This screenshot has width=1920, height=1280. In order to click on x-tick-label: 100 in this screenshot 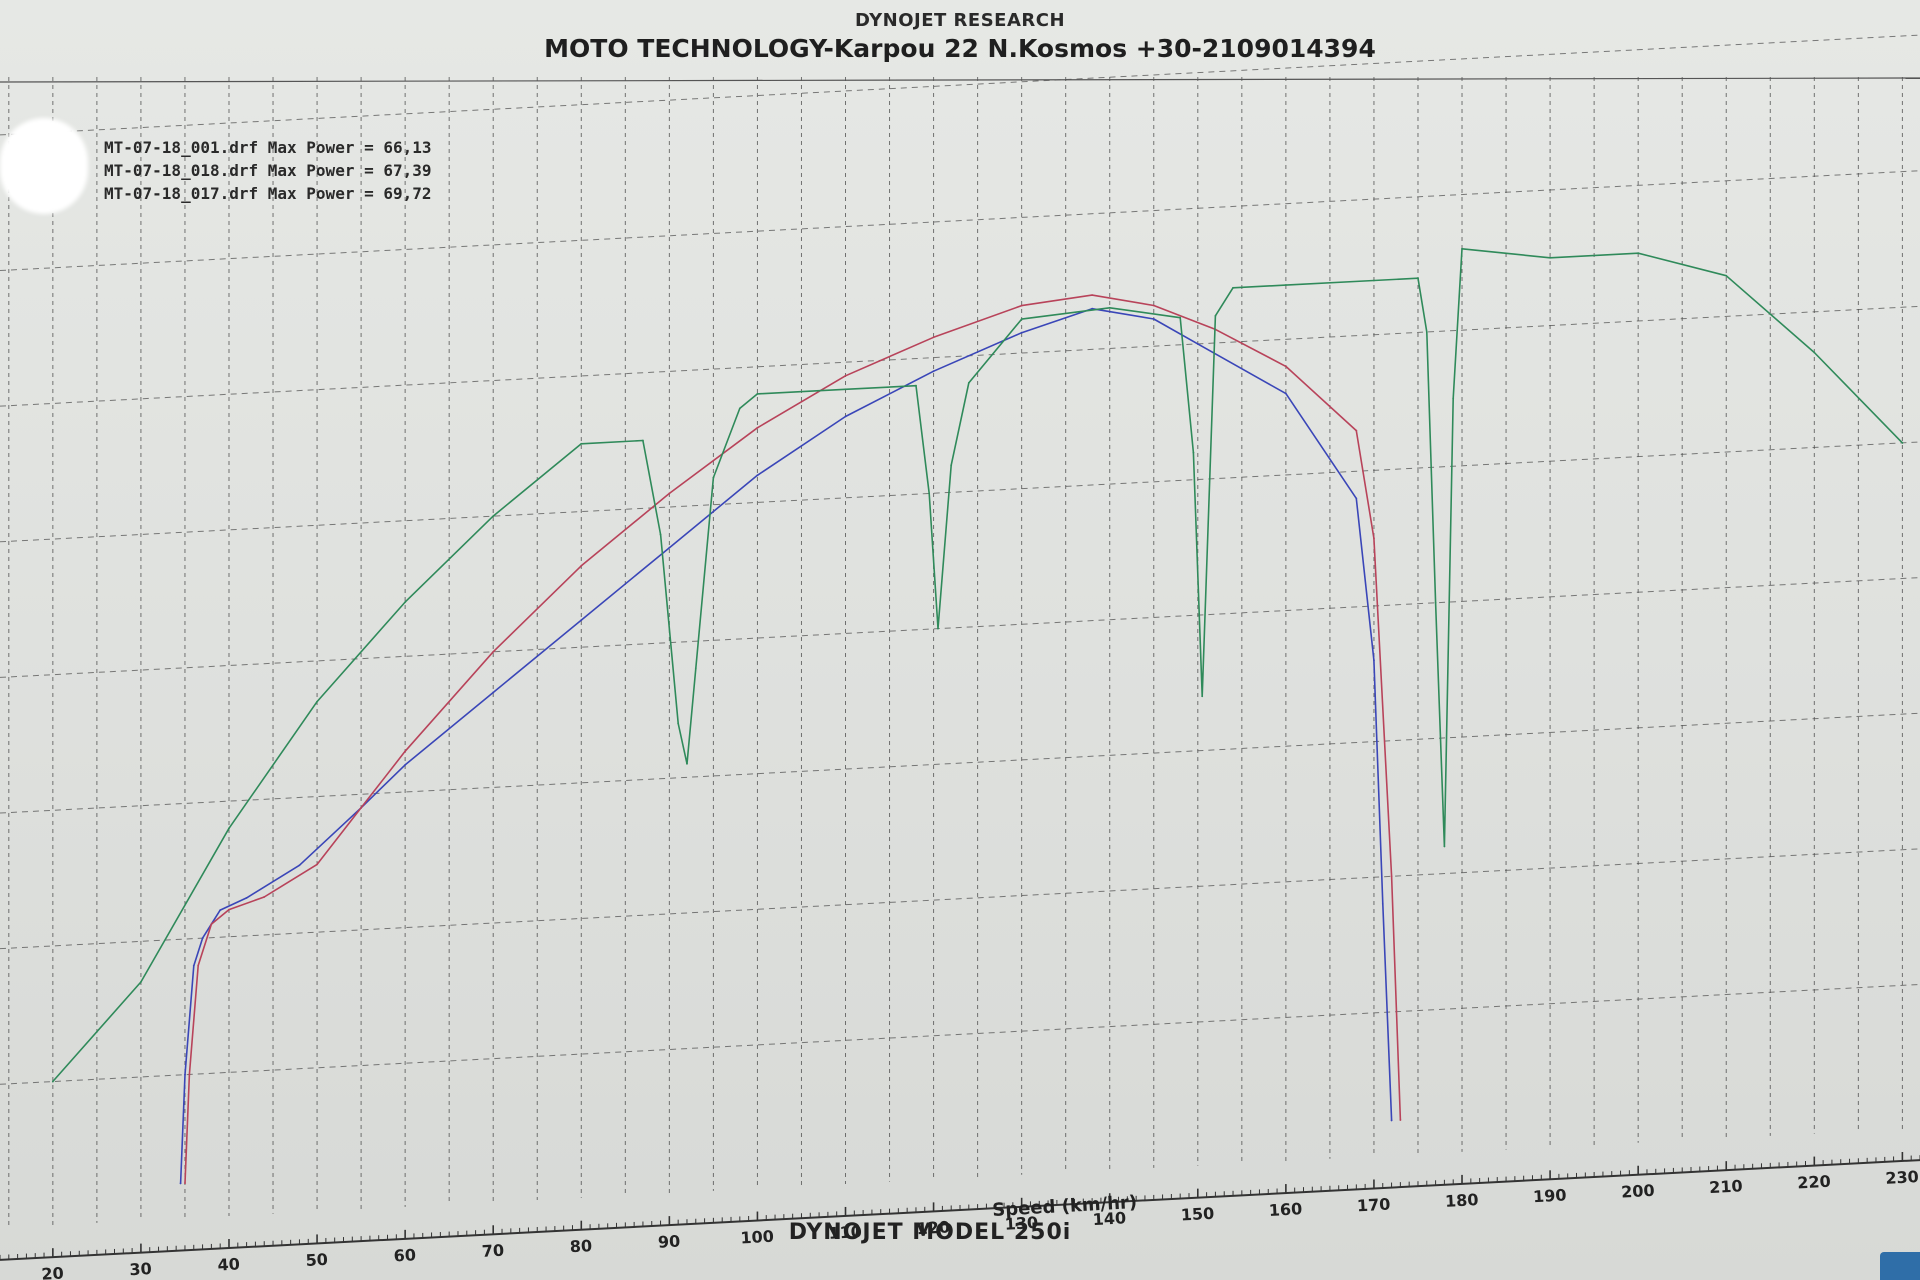, I will do `click(757, 1237)`.